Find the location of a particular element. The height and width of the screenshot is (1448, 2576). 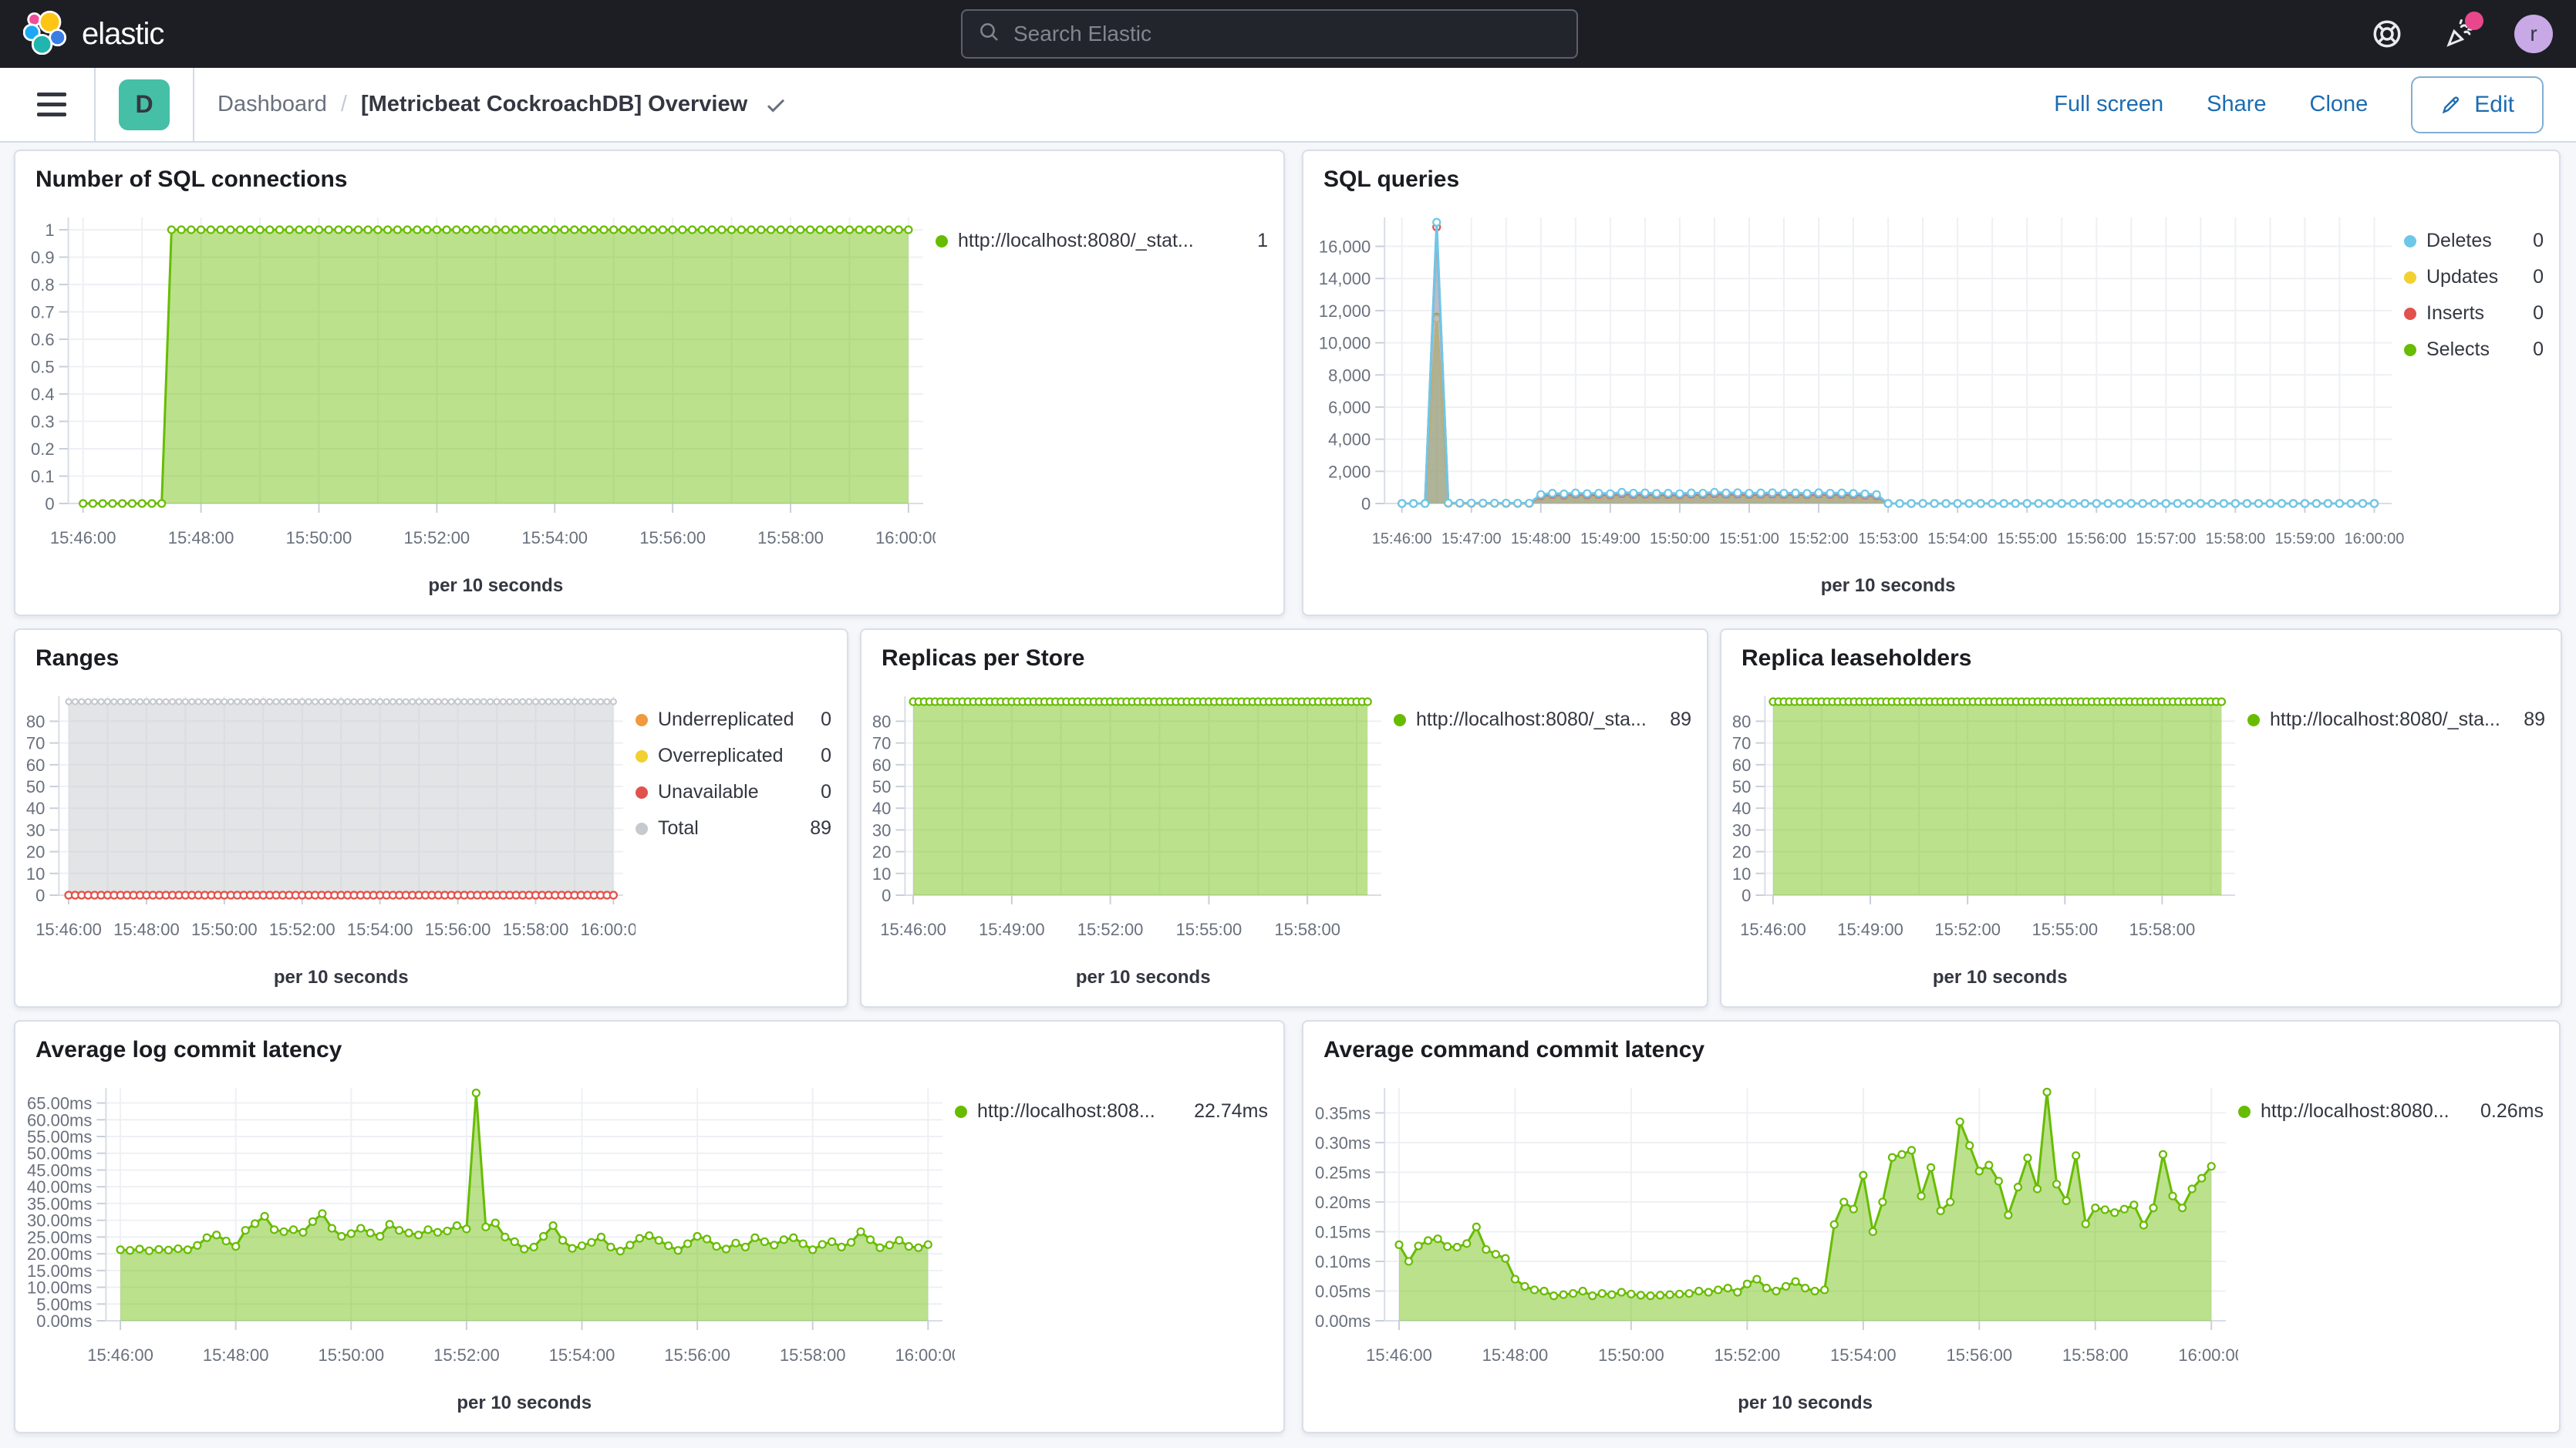

svg-text: 6,000 is located at coordinates (1349, 407).